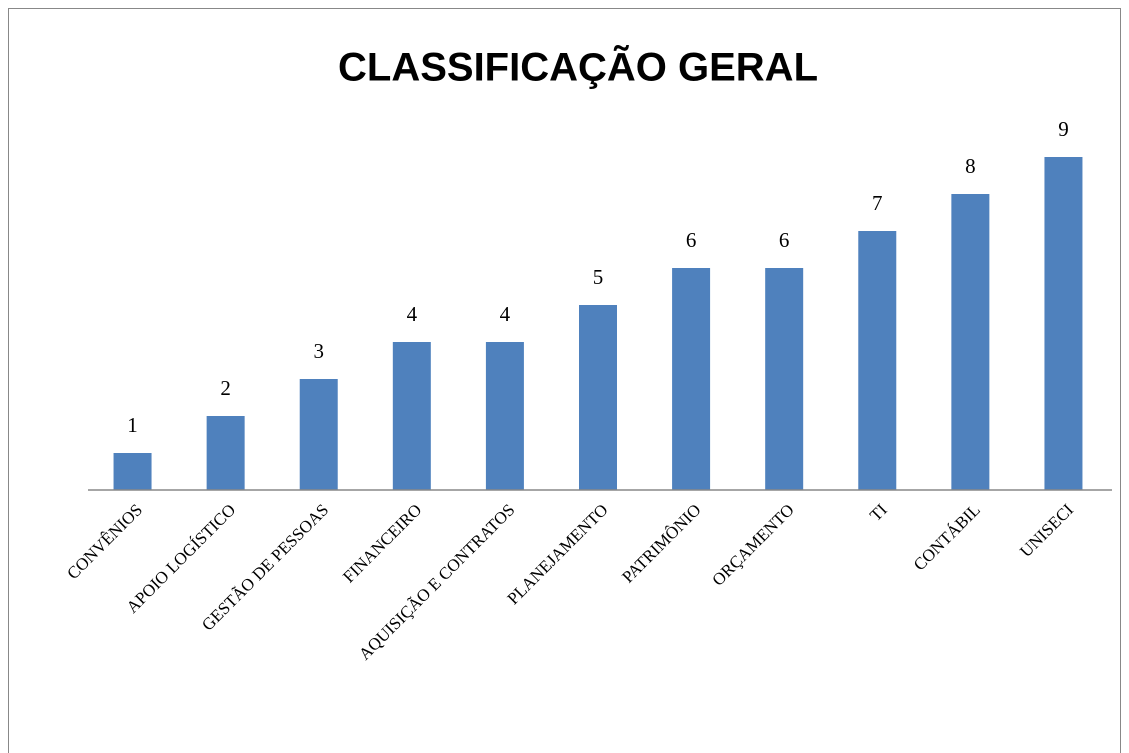 Image resolution: width=1129 pixels, height=753 pixels. Describe the element at coordinates (318, 351) in the screenshot. I see `data-label: 3` at that location.